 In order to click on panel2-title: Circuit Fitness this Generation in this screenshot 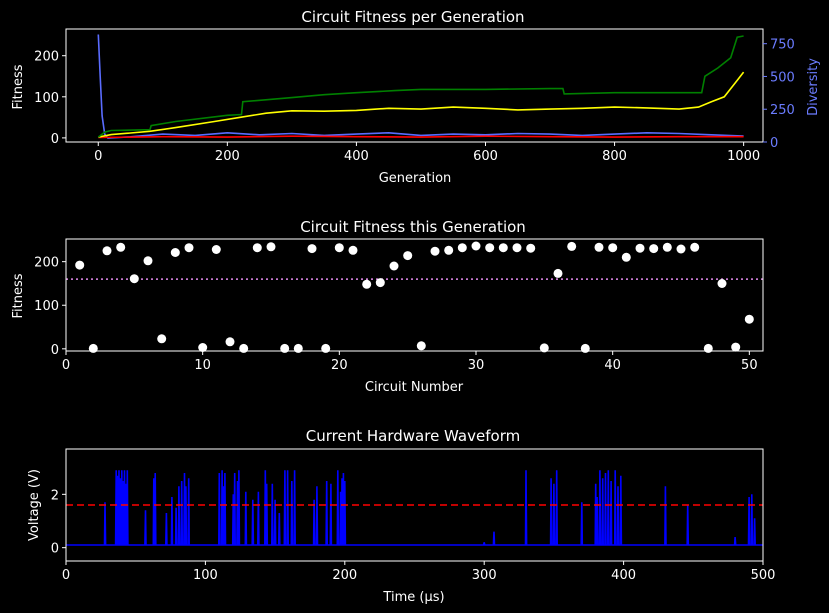, I will do `click(413, 227)`.